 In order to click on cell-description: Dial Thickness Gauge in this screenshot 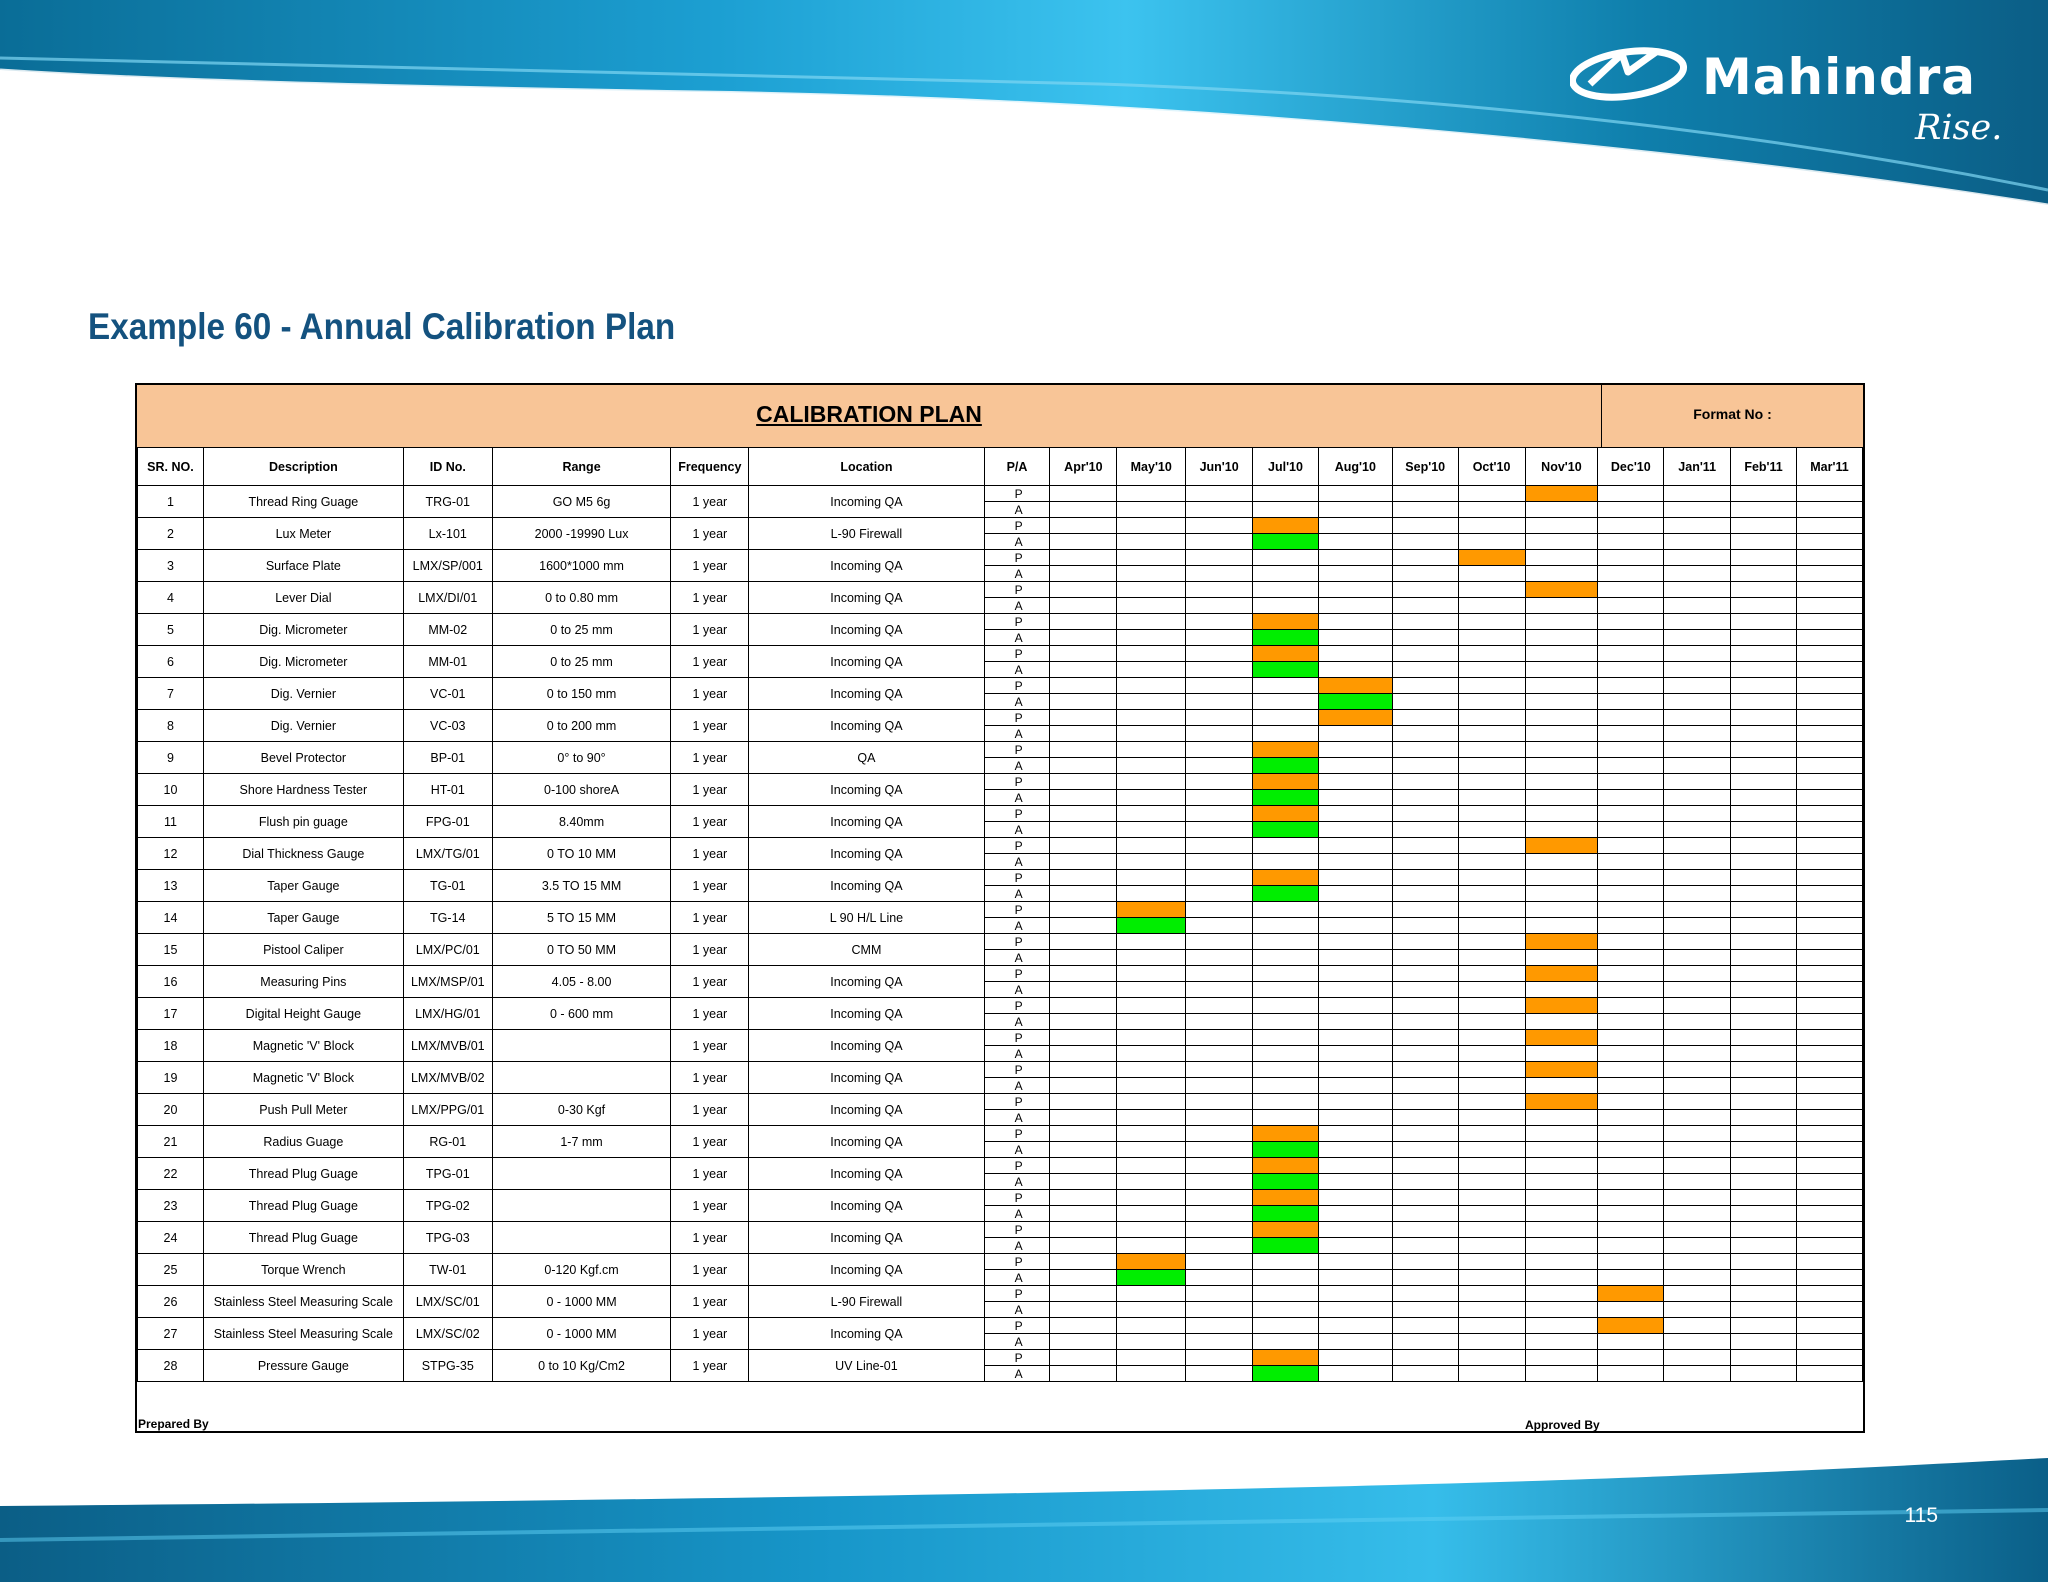, I will do `click(303, 853)`.